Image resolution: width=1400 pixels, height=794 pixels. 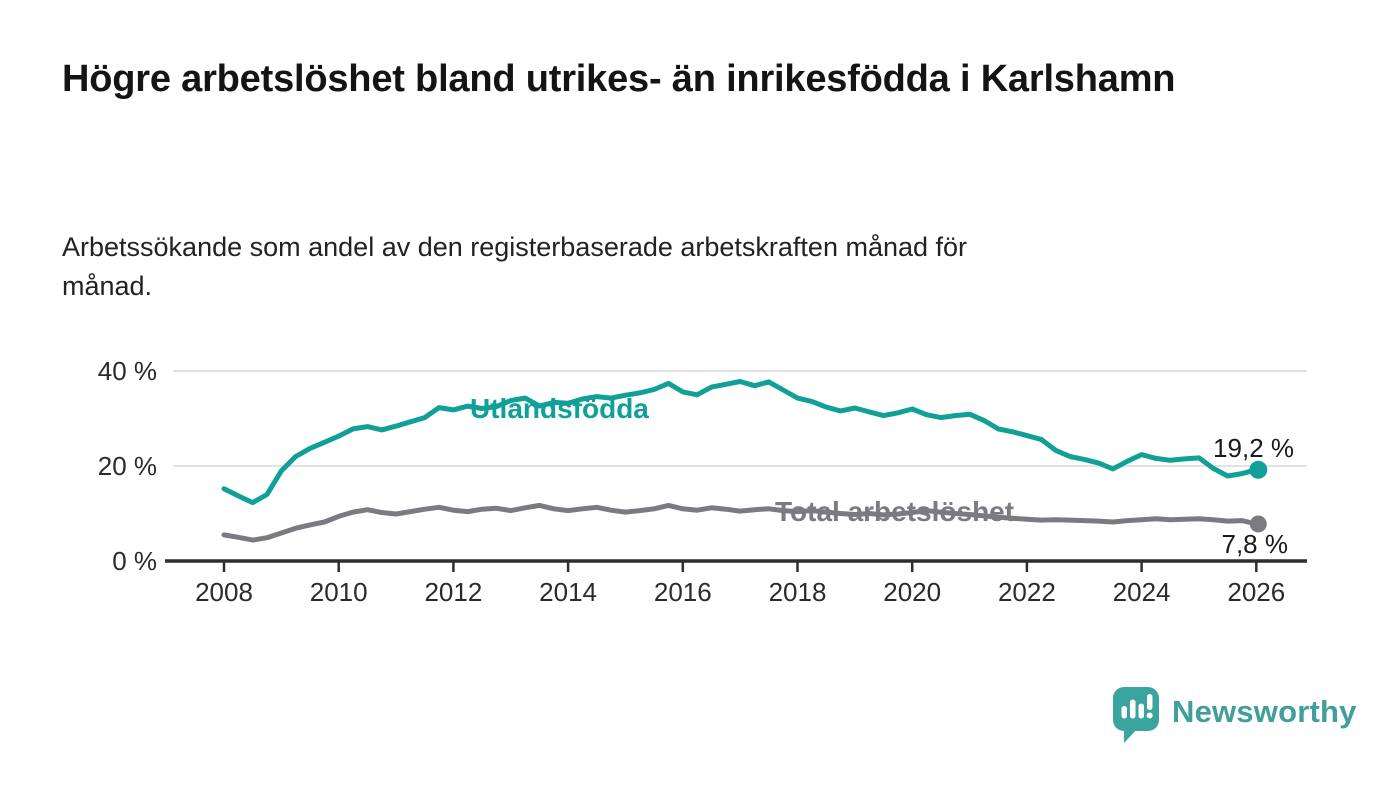 I want to click on y-axis-label: 40 %, so click(x=127, y=371).